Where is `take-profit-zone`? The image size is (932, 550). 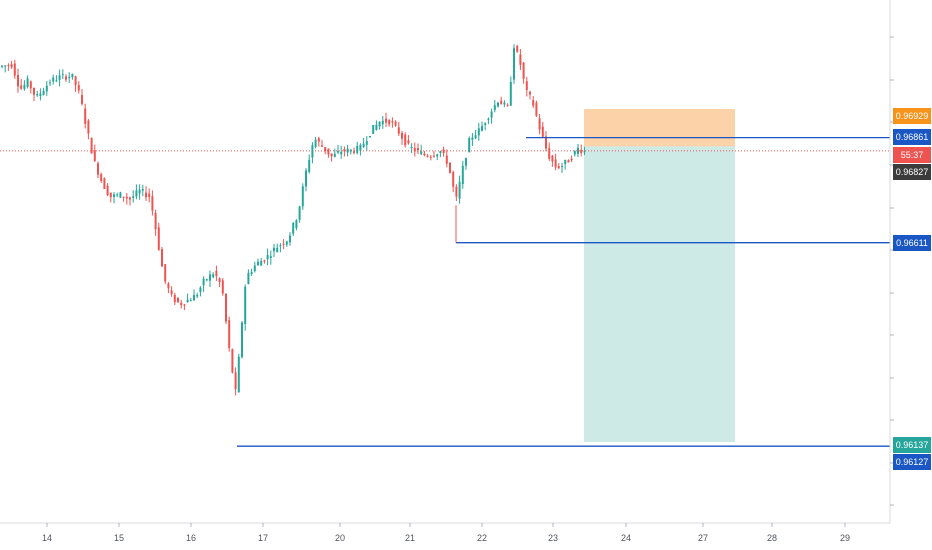 take-profit-zone is located at coordinates (659, 294).